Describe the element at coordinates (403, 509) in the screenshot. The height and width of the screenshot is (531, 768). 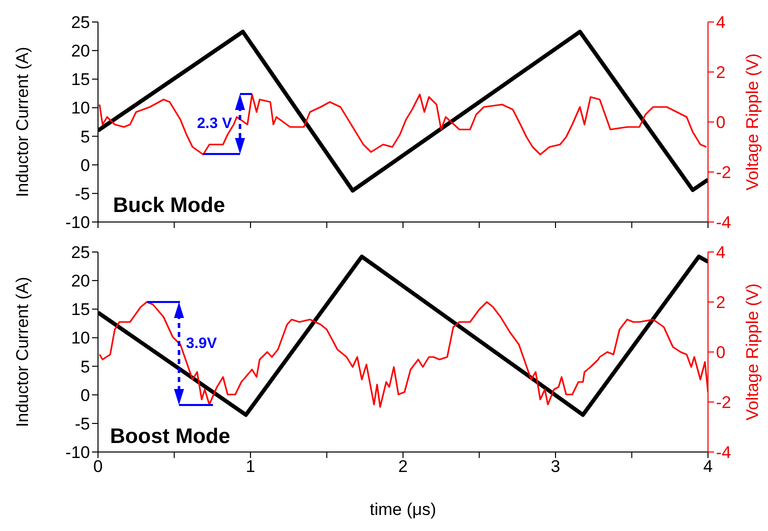
I see `x-axis-title: time (μs)` at that location.